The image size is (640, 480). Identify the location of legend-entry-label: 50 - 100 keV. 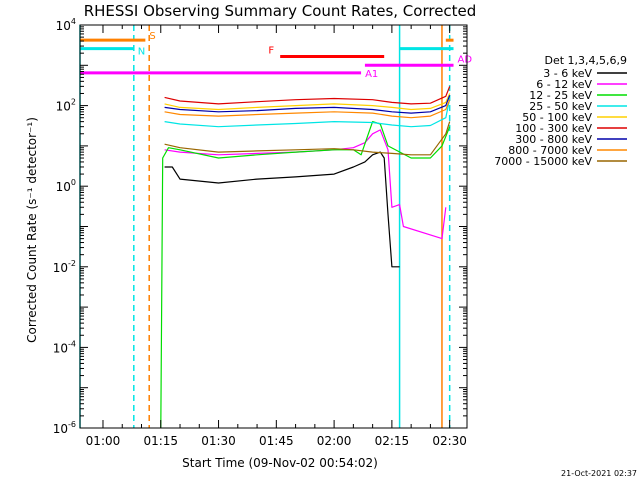
(557, 117).